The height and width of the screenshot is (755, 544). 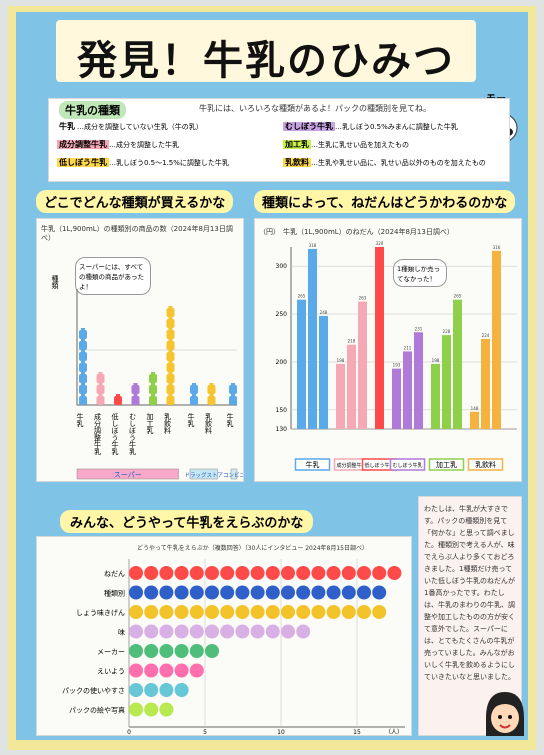 I want to click on chart1-group-label: スーパー, so click(x=128, y=475).